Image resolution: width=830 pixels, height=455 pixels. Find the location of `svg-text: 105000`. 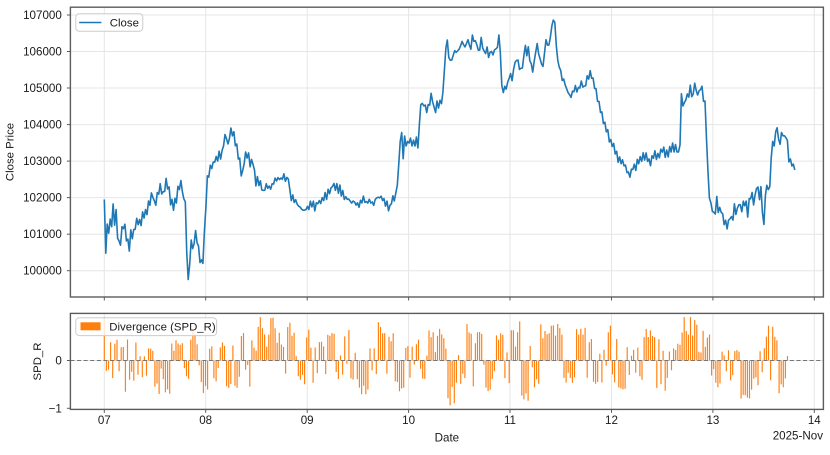

svg-text: 105000 is located at coordinates (42, 88).